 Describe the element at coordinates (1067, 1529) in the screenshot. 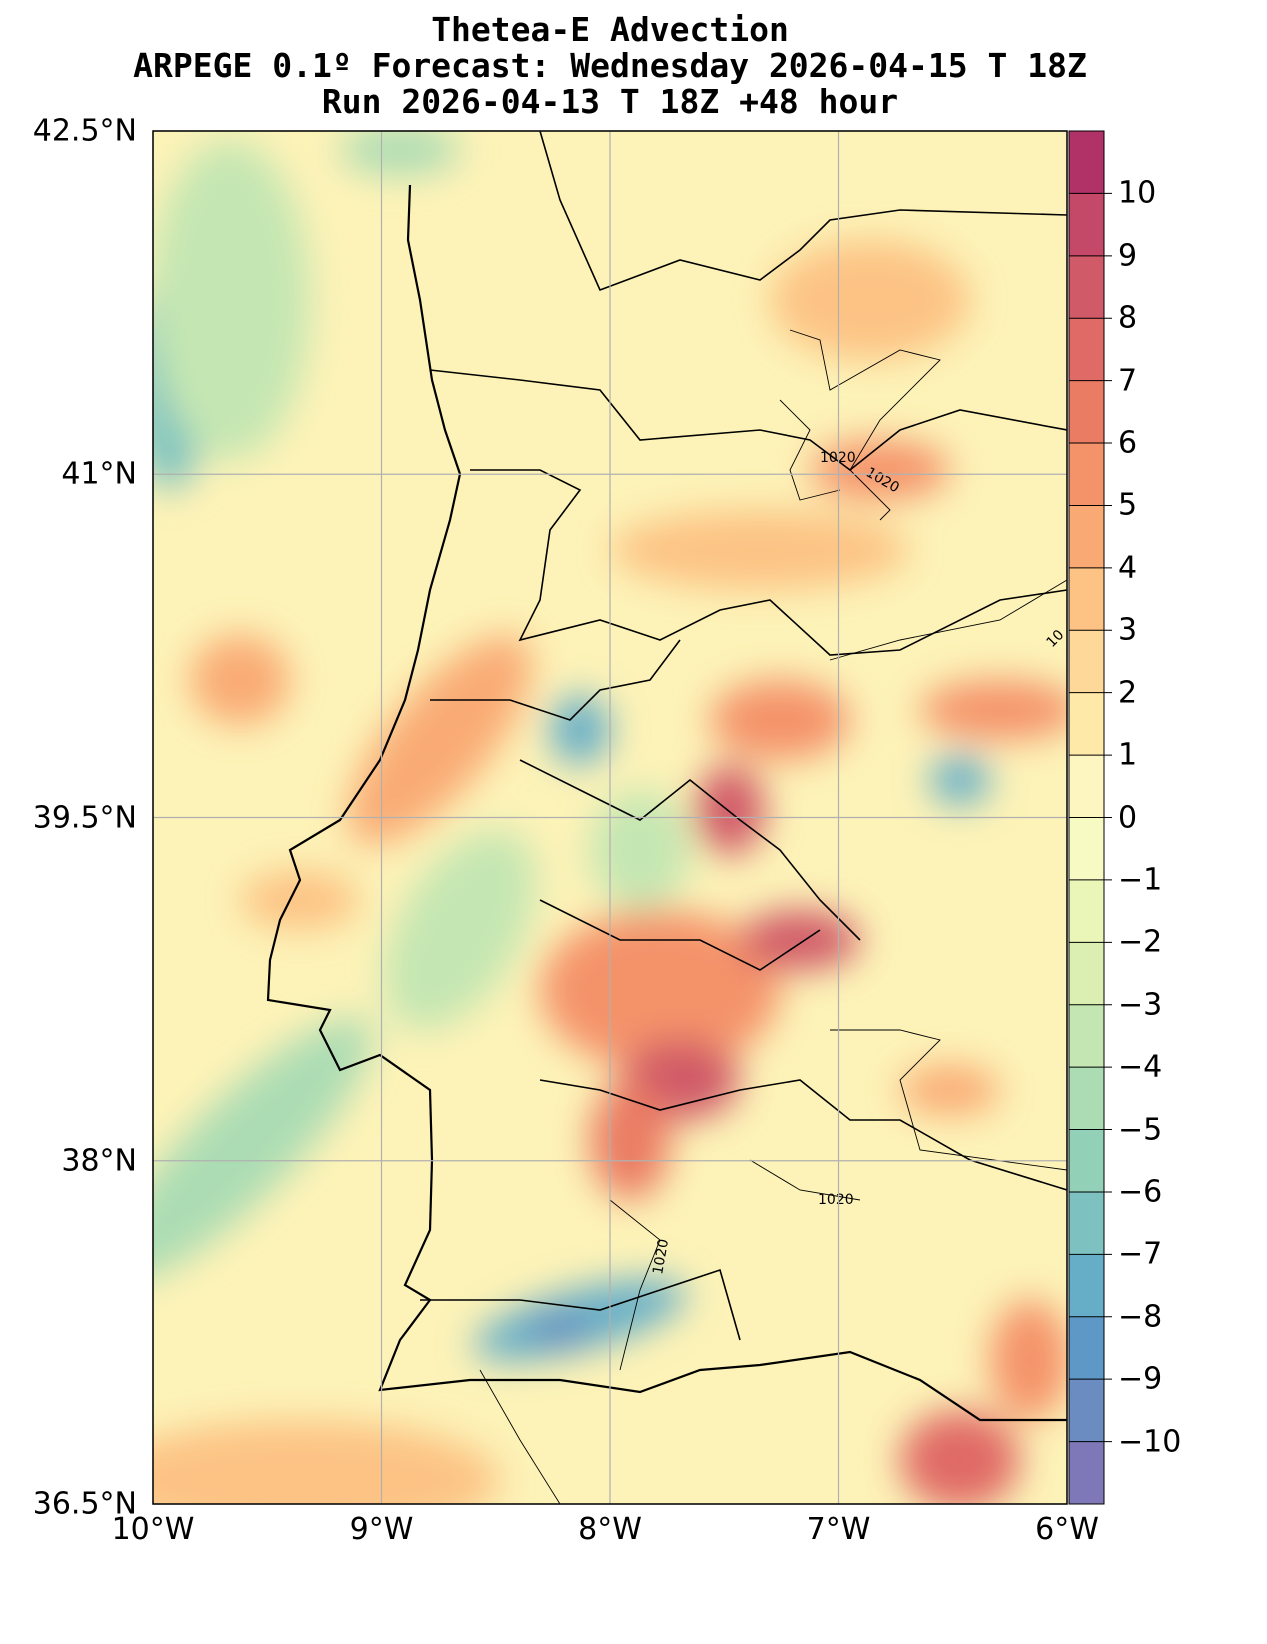

I see `lon-tick-label: 6°W` at that location.